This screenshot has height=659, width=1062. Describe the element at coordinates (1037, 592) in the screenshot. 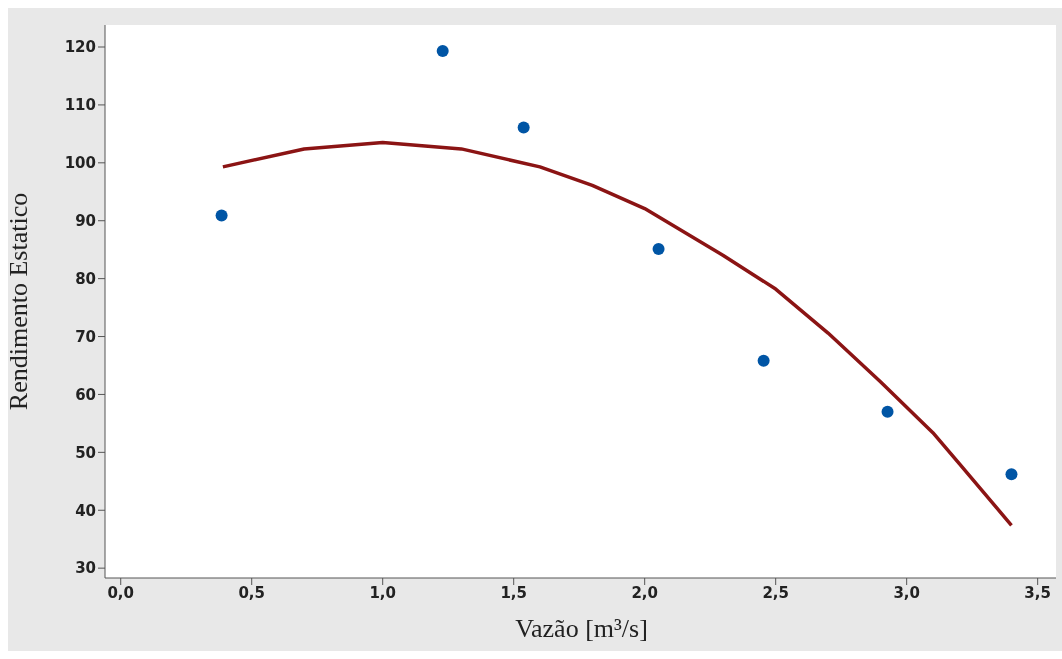

I see `x-tick-label: 3,5` at that location.